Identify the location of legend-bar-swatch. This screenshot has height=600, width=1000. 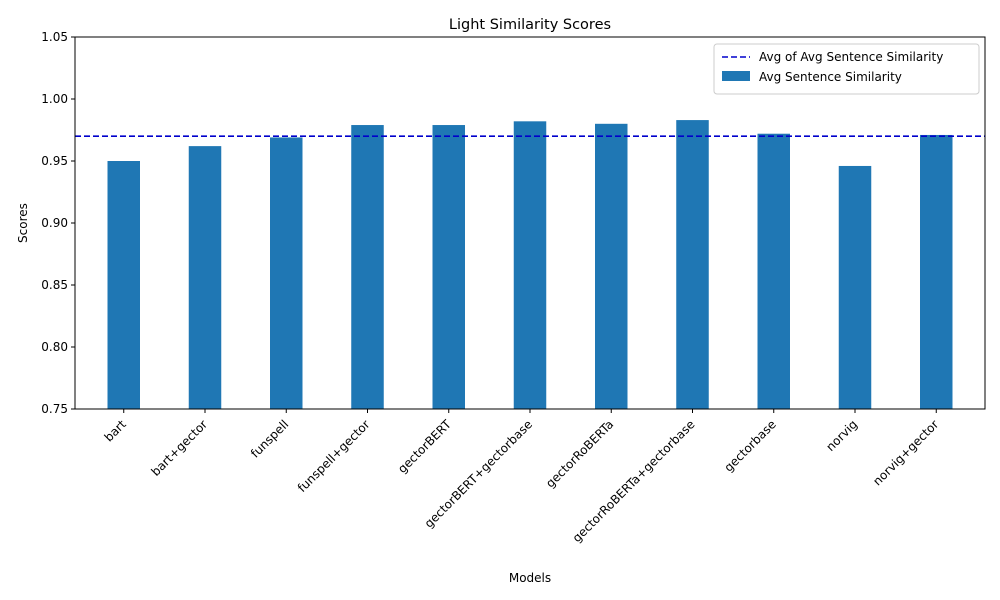
(736, 76).